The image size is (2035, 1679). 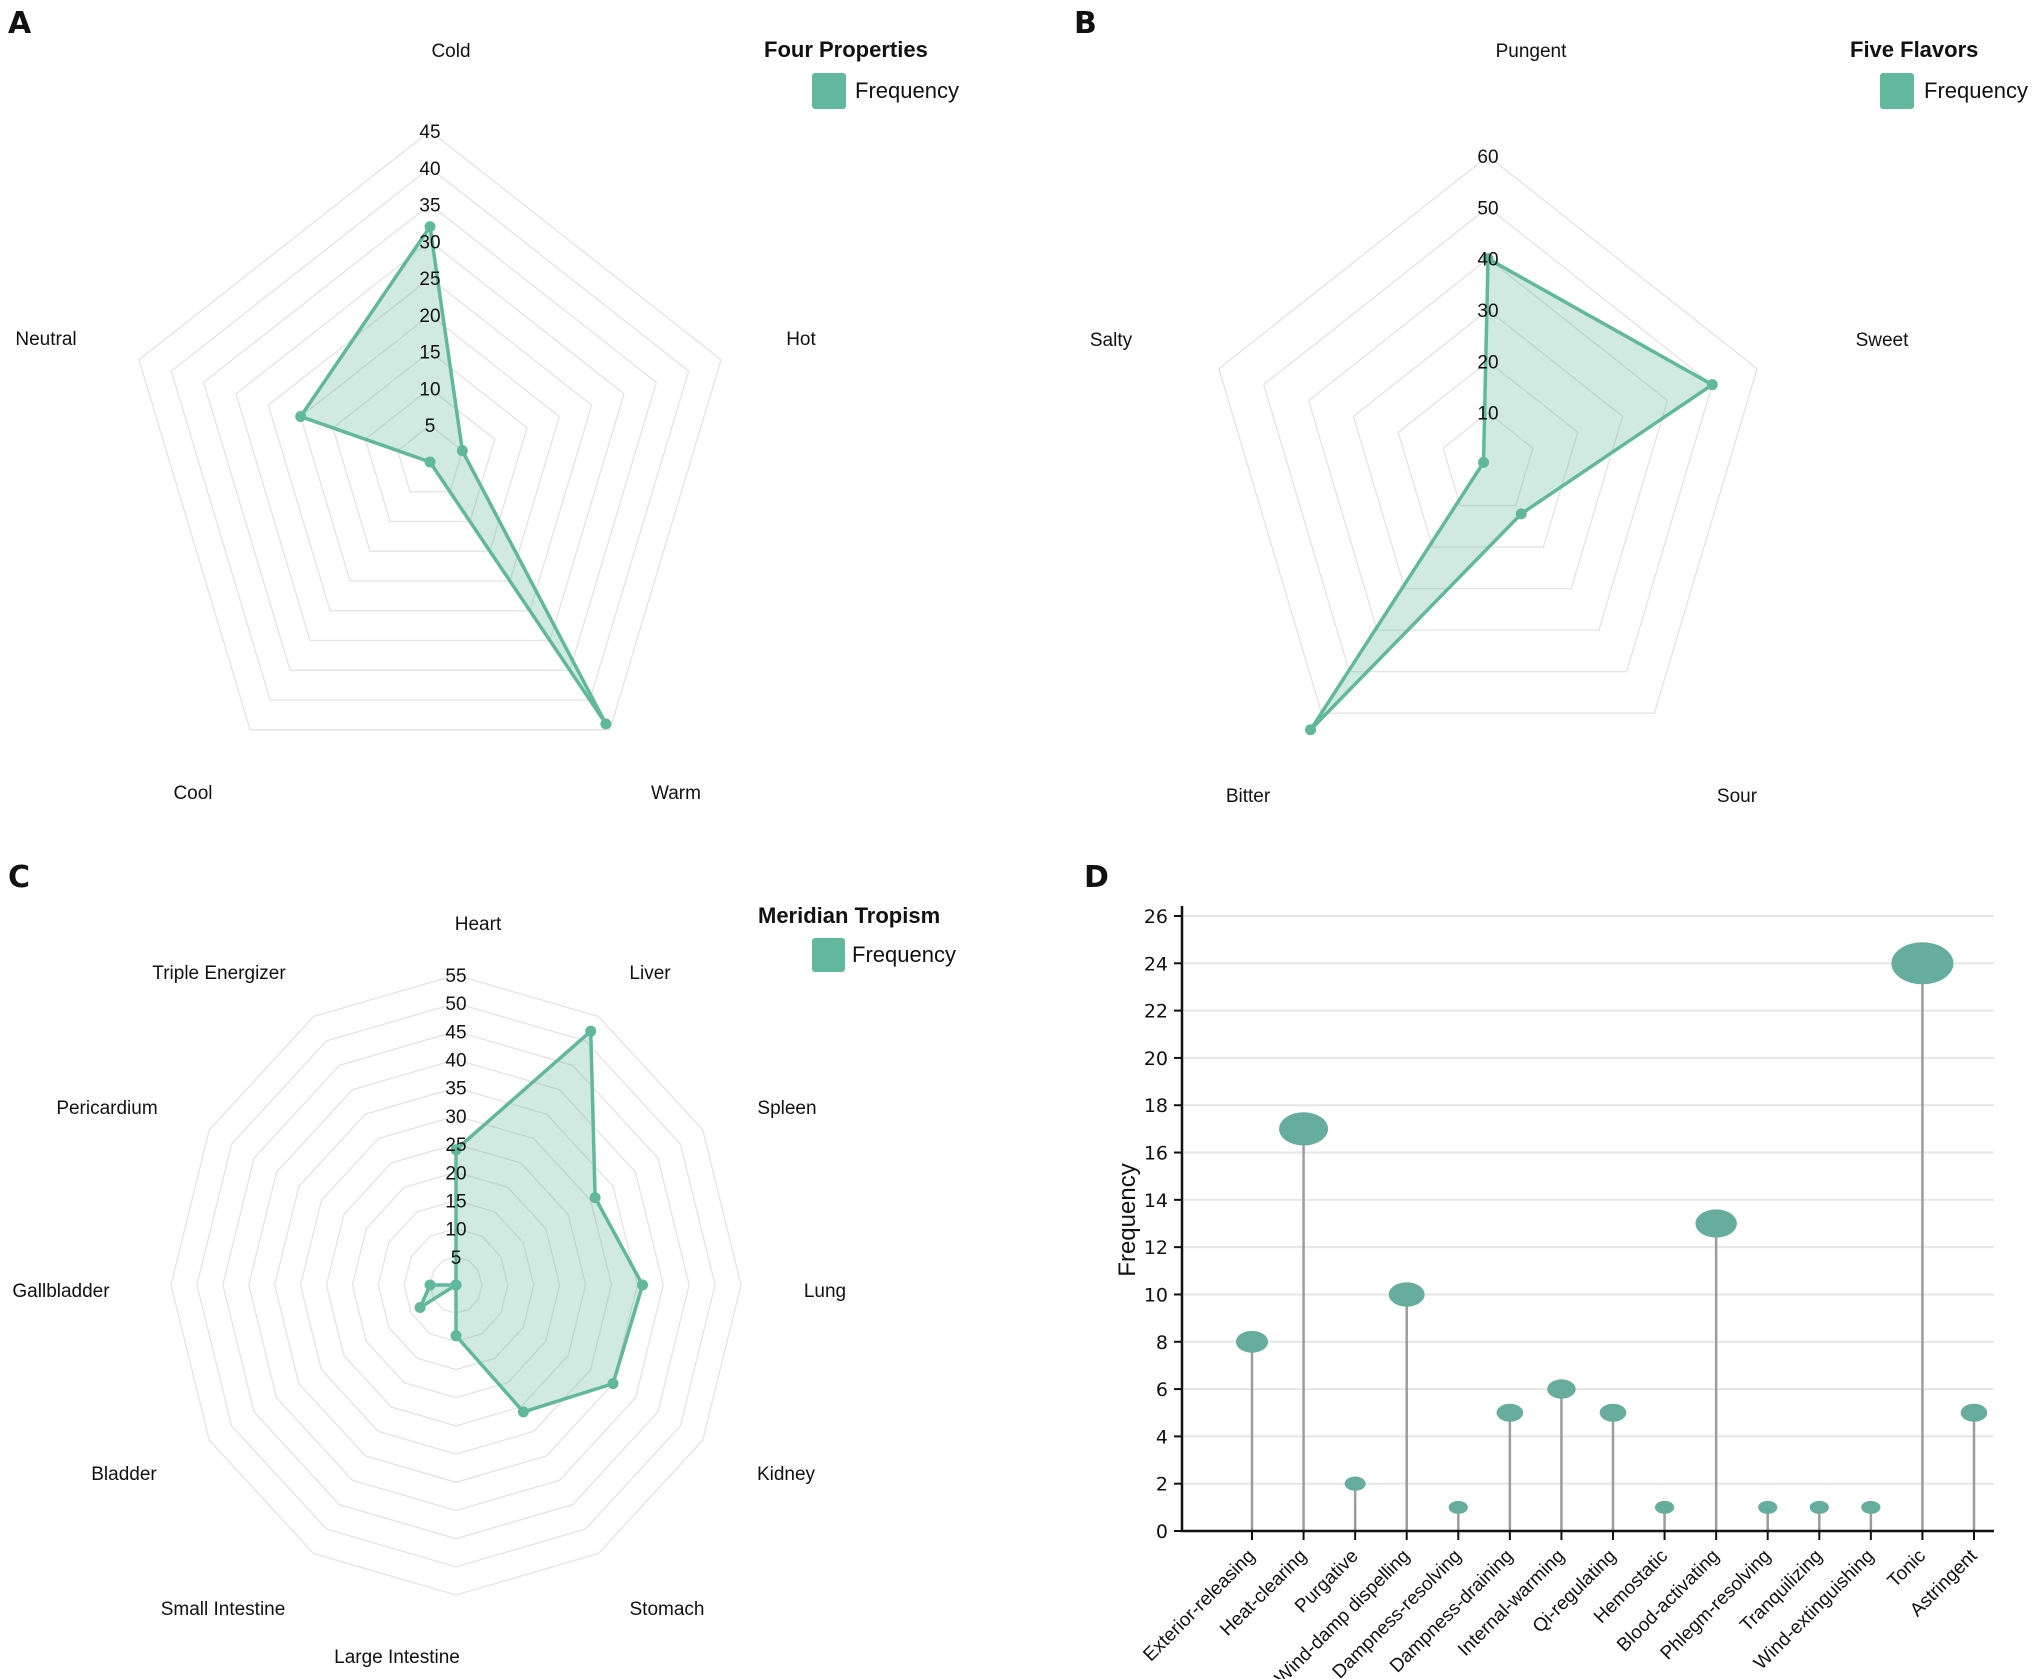 What do you see at coordinates (1907, 1569) in the screenshot?
I see `x-tick-label-tonic: Tonic` at bounding box center [1907, 1569].